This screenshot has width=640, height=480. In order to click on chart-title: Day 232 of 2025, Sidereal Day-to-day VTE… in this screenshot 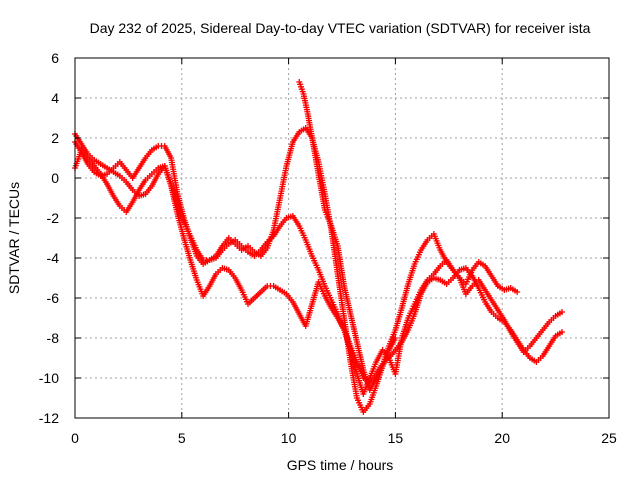, I will do `click(340, 28)`.